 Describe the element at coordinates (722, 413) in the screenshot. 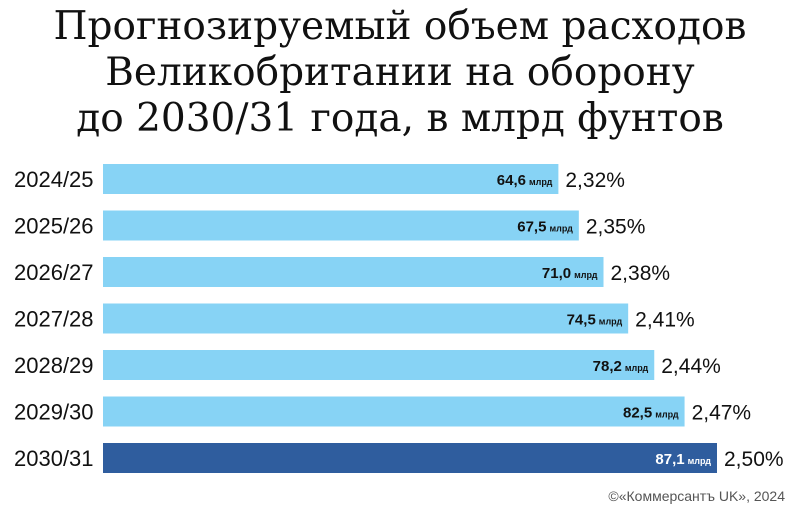

I see `percent-label: 2,47%` at that location.